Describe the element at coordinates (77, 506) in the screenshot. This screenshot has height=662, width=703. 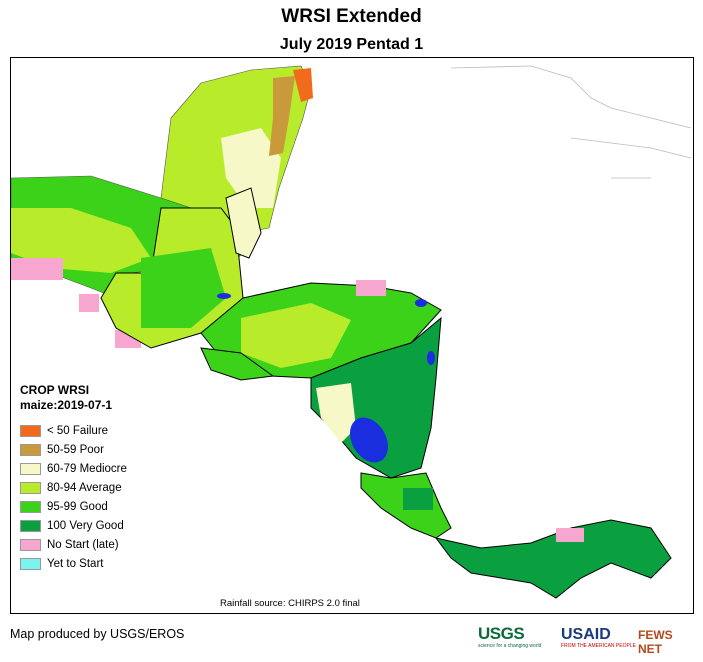
I see `legend-label: 95-99 Good` at that location.